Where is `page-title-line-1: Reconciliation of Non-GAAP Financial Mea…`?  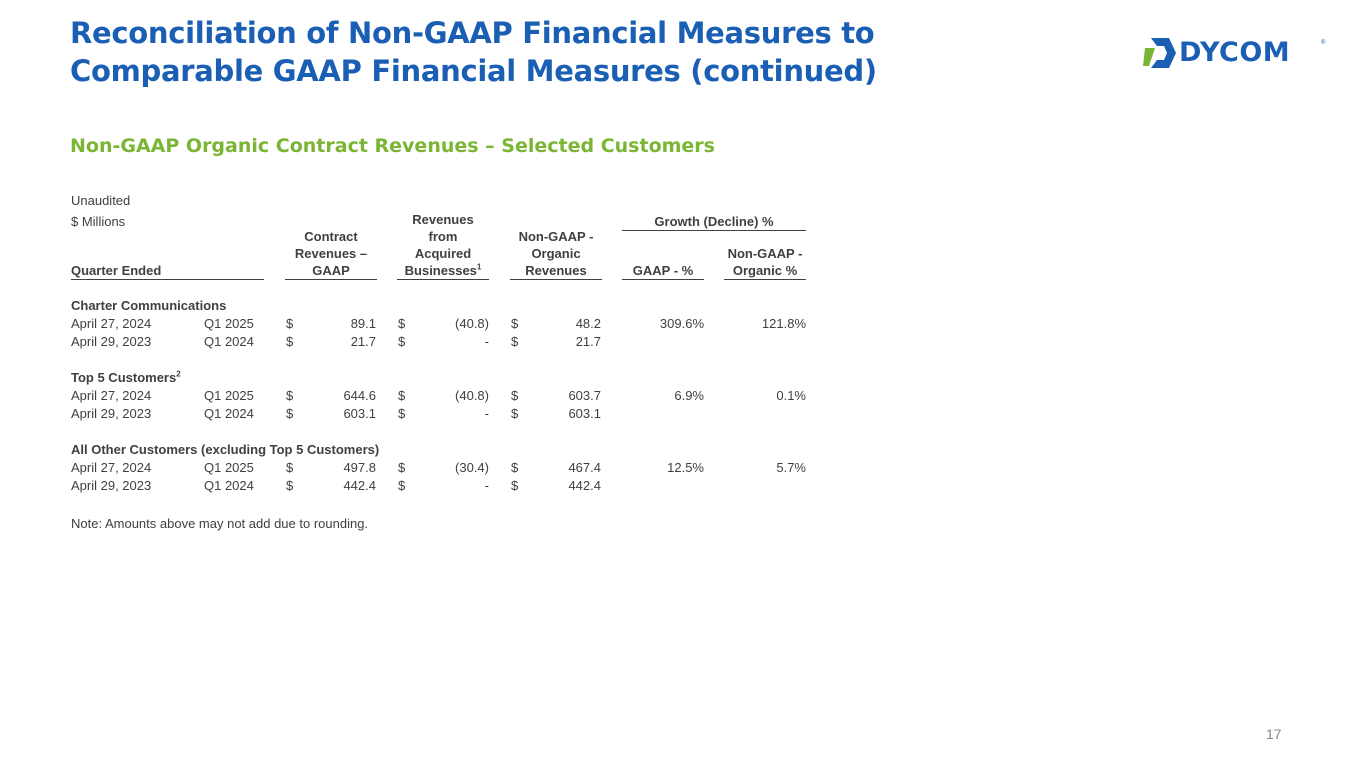 page-title-line-1: Reconciliation of Non-GAAP Financial Mea… is located at coordinates (472, 33).